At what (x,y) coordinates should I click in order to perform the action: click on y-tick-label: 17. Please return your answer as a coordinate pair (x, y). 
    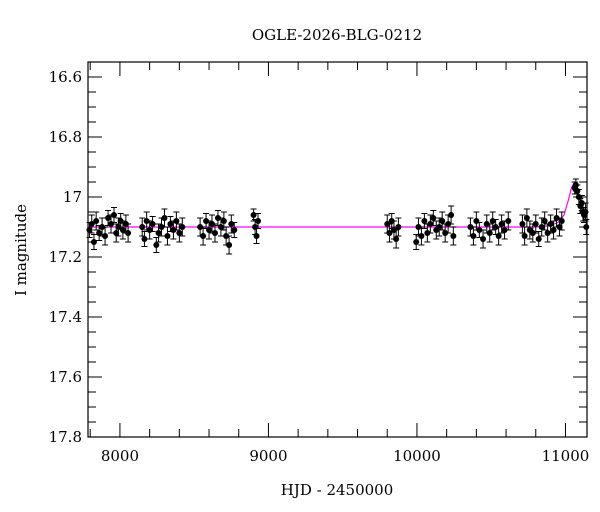
    Looking at the image, I should click on (72, 197).